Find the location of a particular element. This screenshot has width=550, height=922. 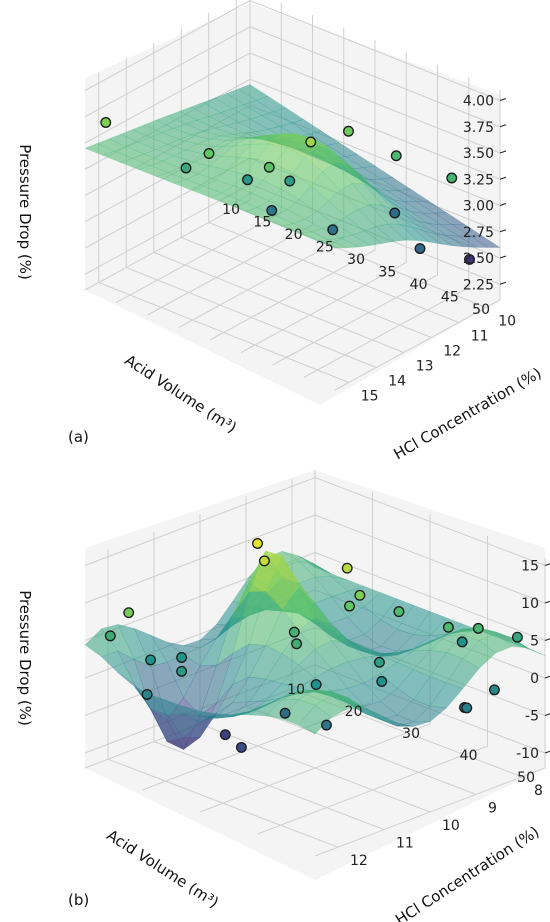

y-tick-label: 15 is located at coordinates (262, 223).